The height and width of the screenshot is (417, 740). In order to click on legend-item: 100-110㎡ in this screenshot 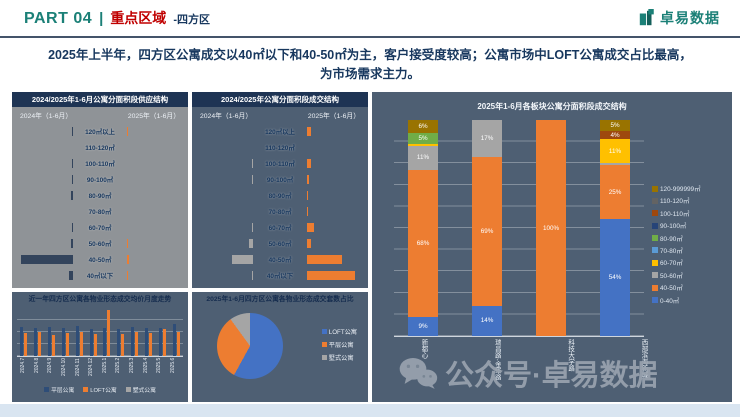, I will do `click(676, 213)`.